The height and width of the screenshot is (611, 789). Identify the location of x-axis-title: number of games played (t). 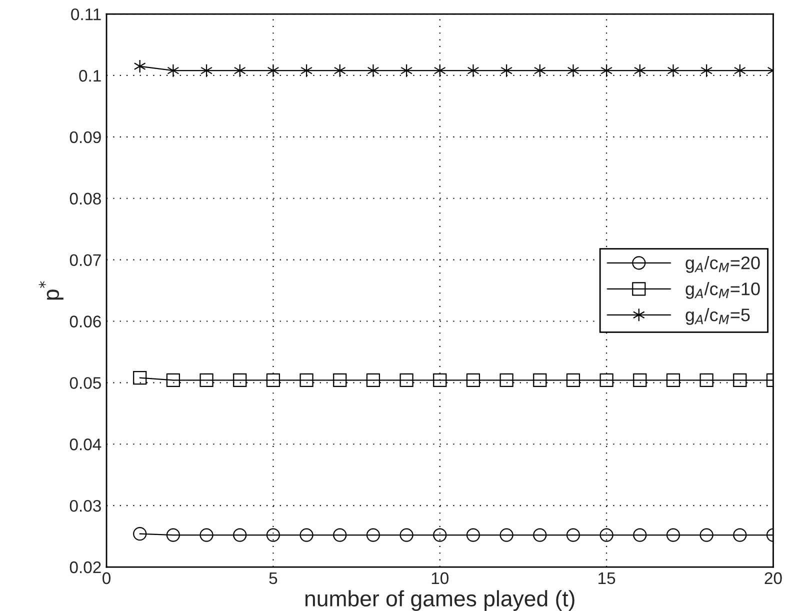
(439, 600).